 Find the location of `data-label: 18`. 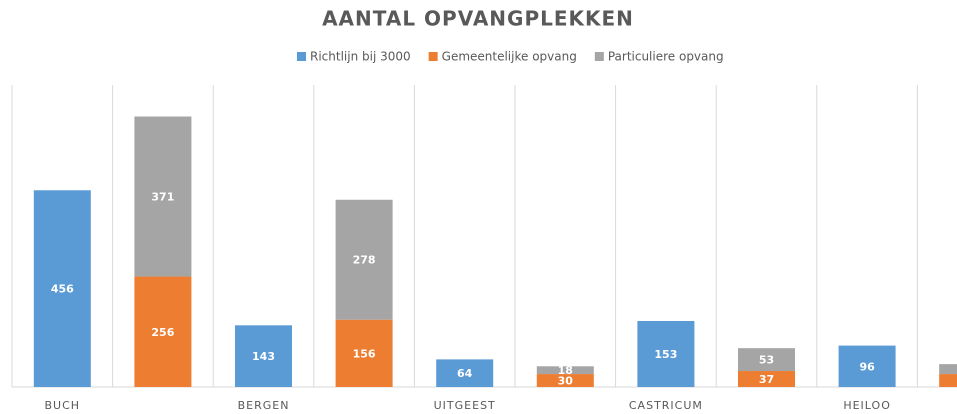

data-label: 18 is located at coordinates (565, 370).